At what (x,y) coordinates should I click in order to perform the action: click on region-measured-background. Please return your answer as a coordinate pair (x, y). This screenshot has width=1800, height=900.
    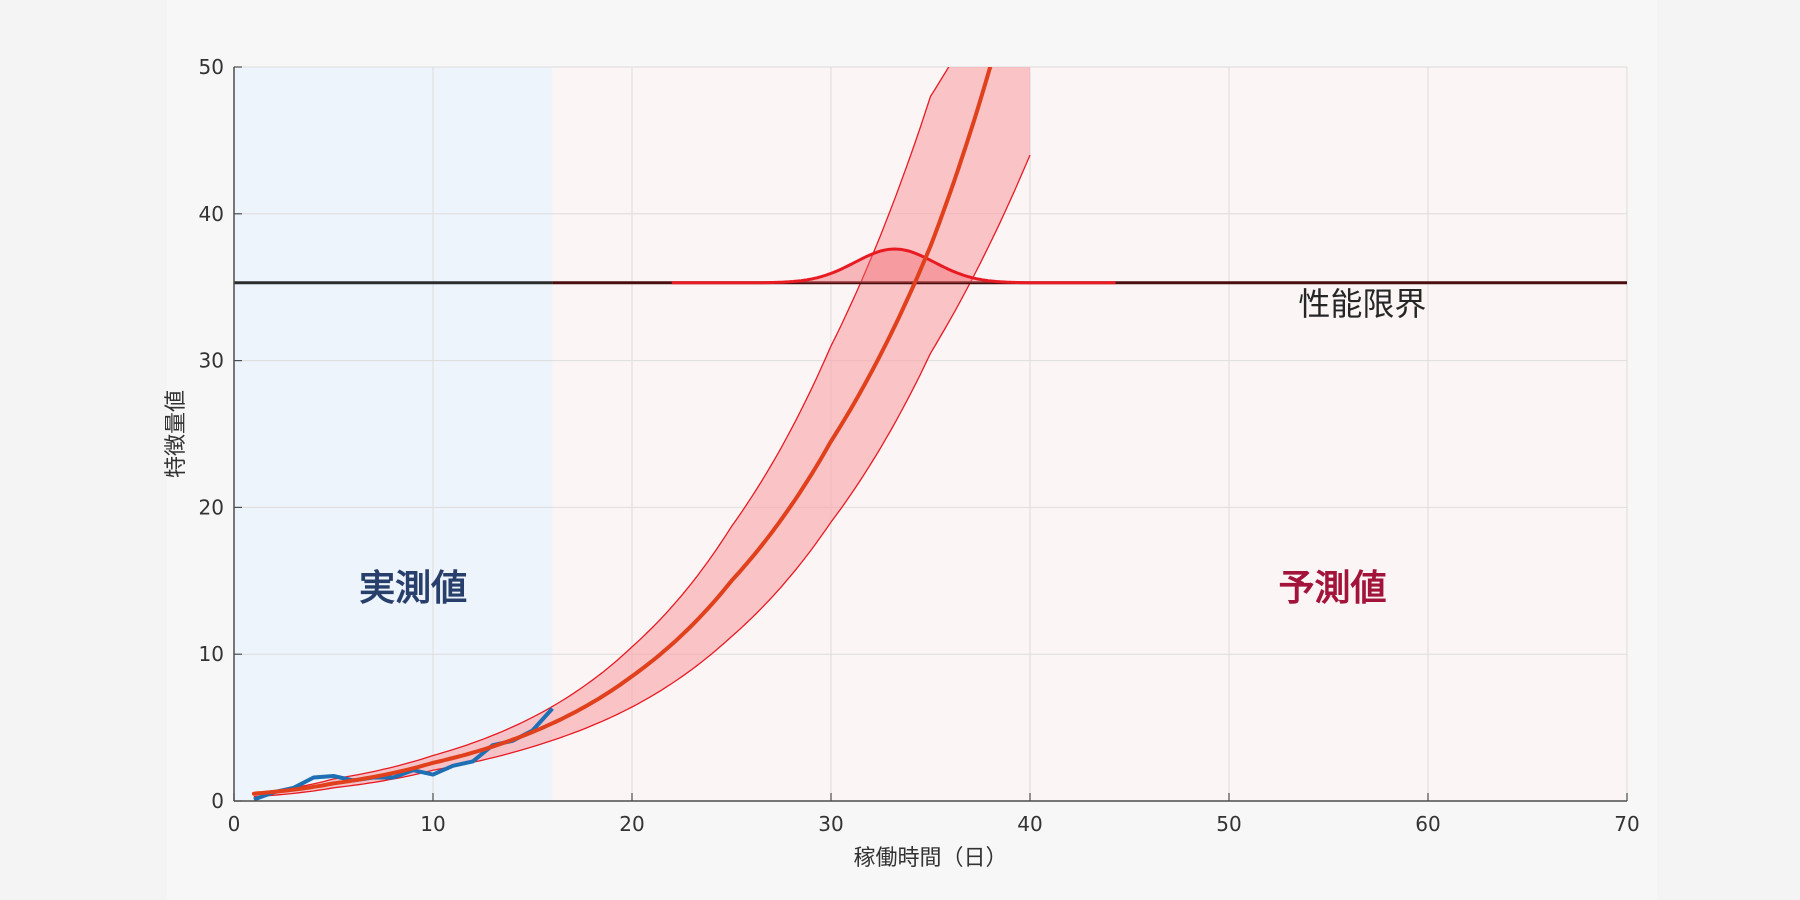
    Looking at the image, I should click on (393, 434).